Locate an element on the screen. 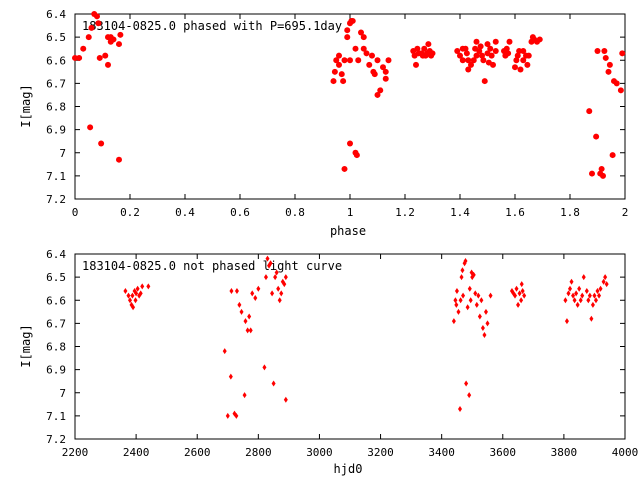 Image resolution: width=640 pixels, height=480 pixels. y-tick-label: 7.2 is located at coordinates (56, 439).